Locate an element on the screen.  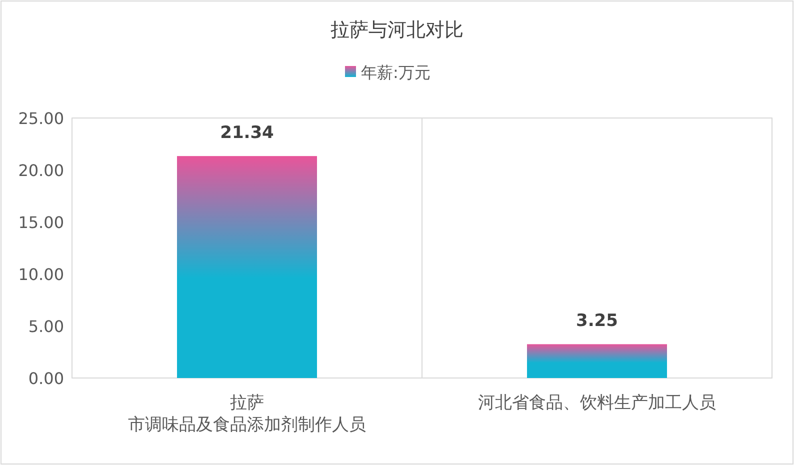
data-label: 21.34 is located at coordinates (247, 133).